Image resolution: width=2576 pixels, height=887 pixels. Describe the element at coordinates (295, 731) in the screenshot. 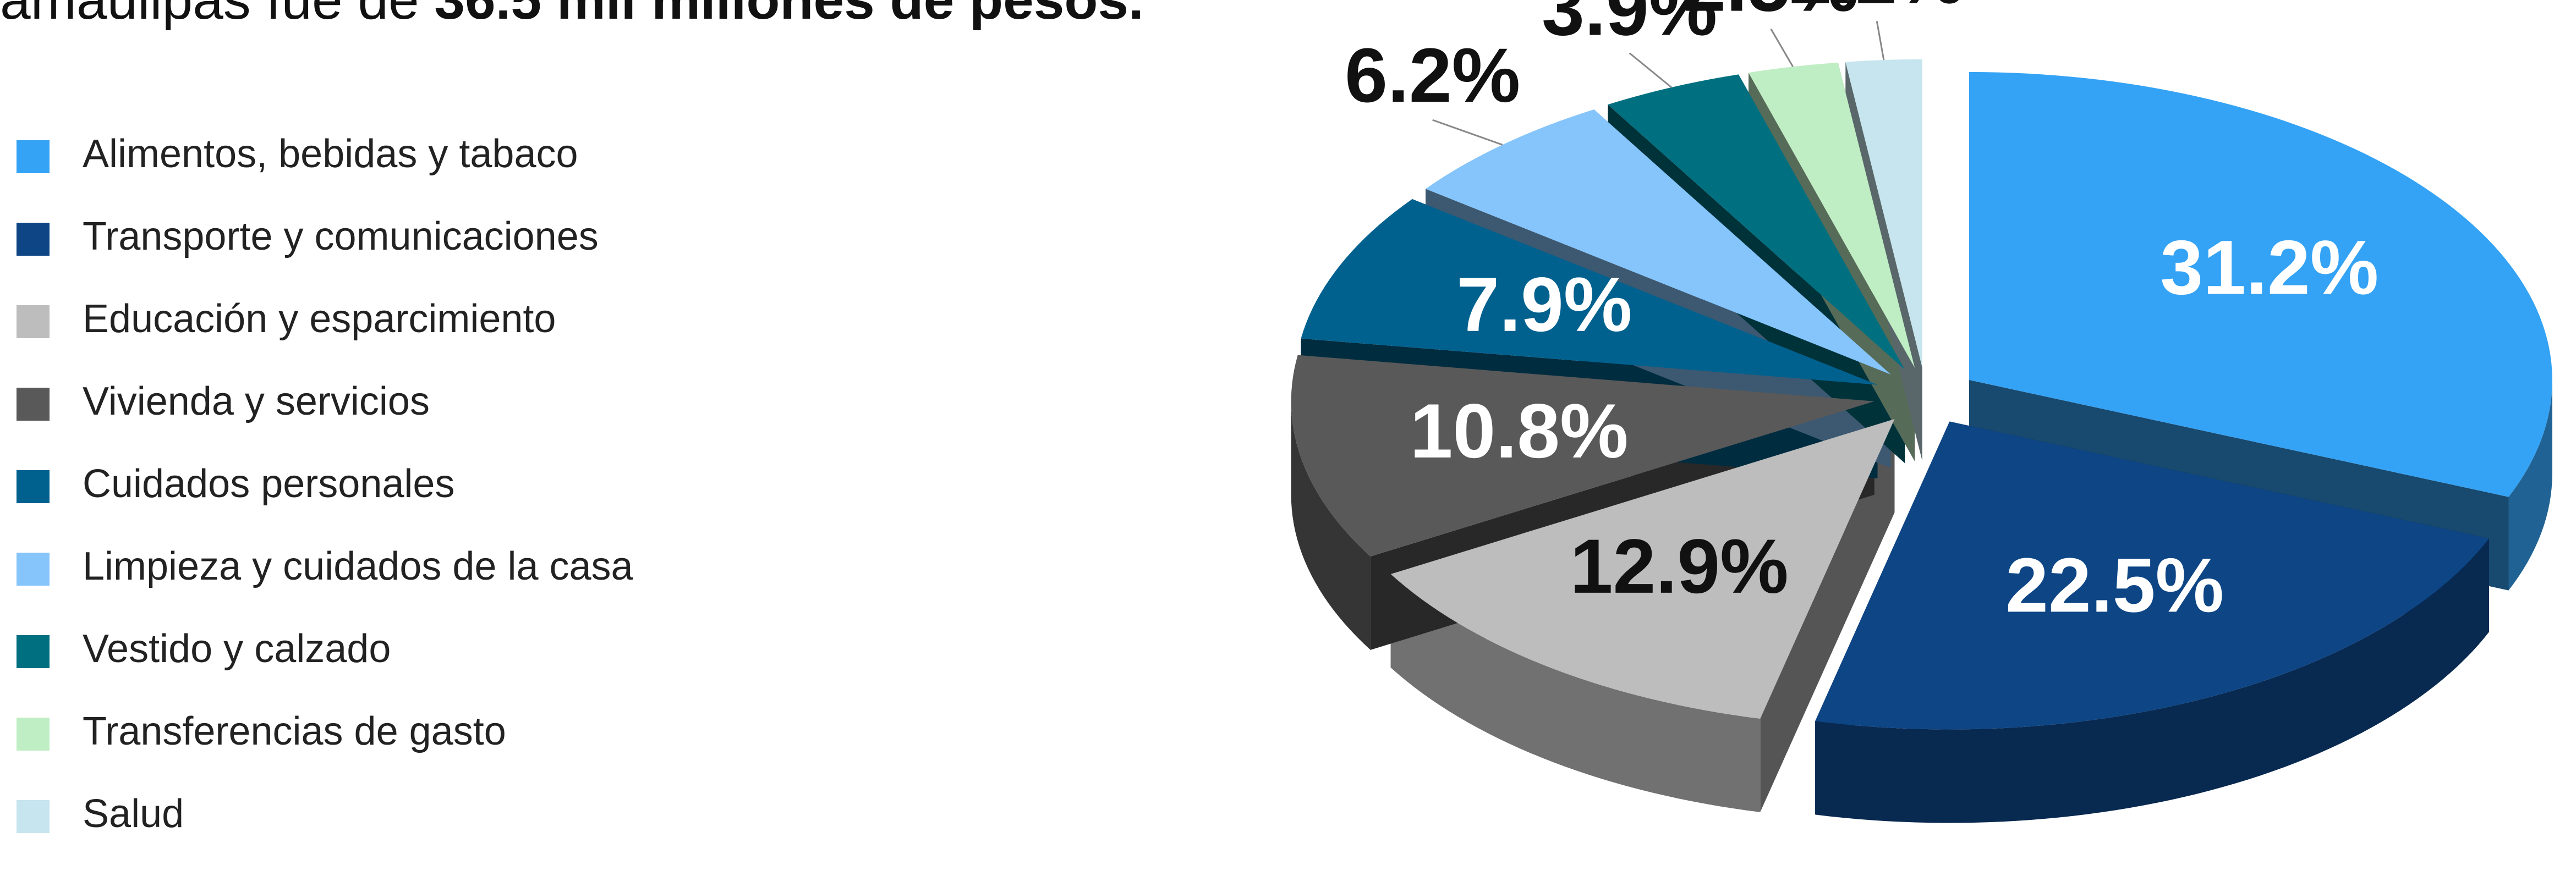

I see `legend-label: Transferencias de gasto` at that location.